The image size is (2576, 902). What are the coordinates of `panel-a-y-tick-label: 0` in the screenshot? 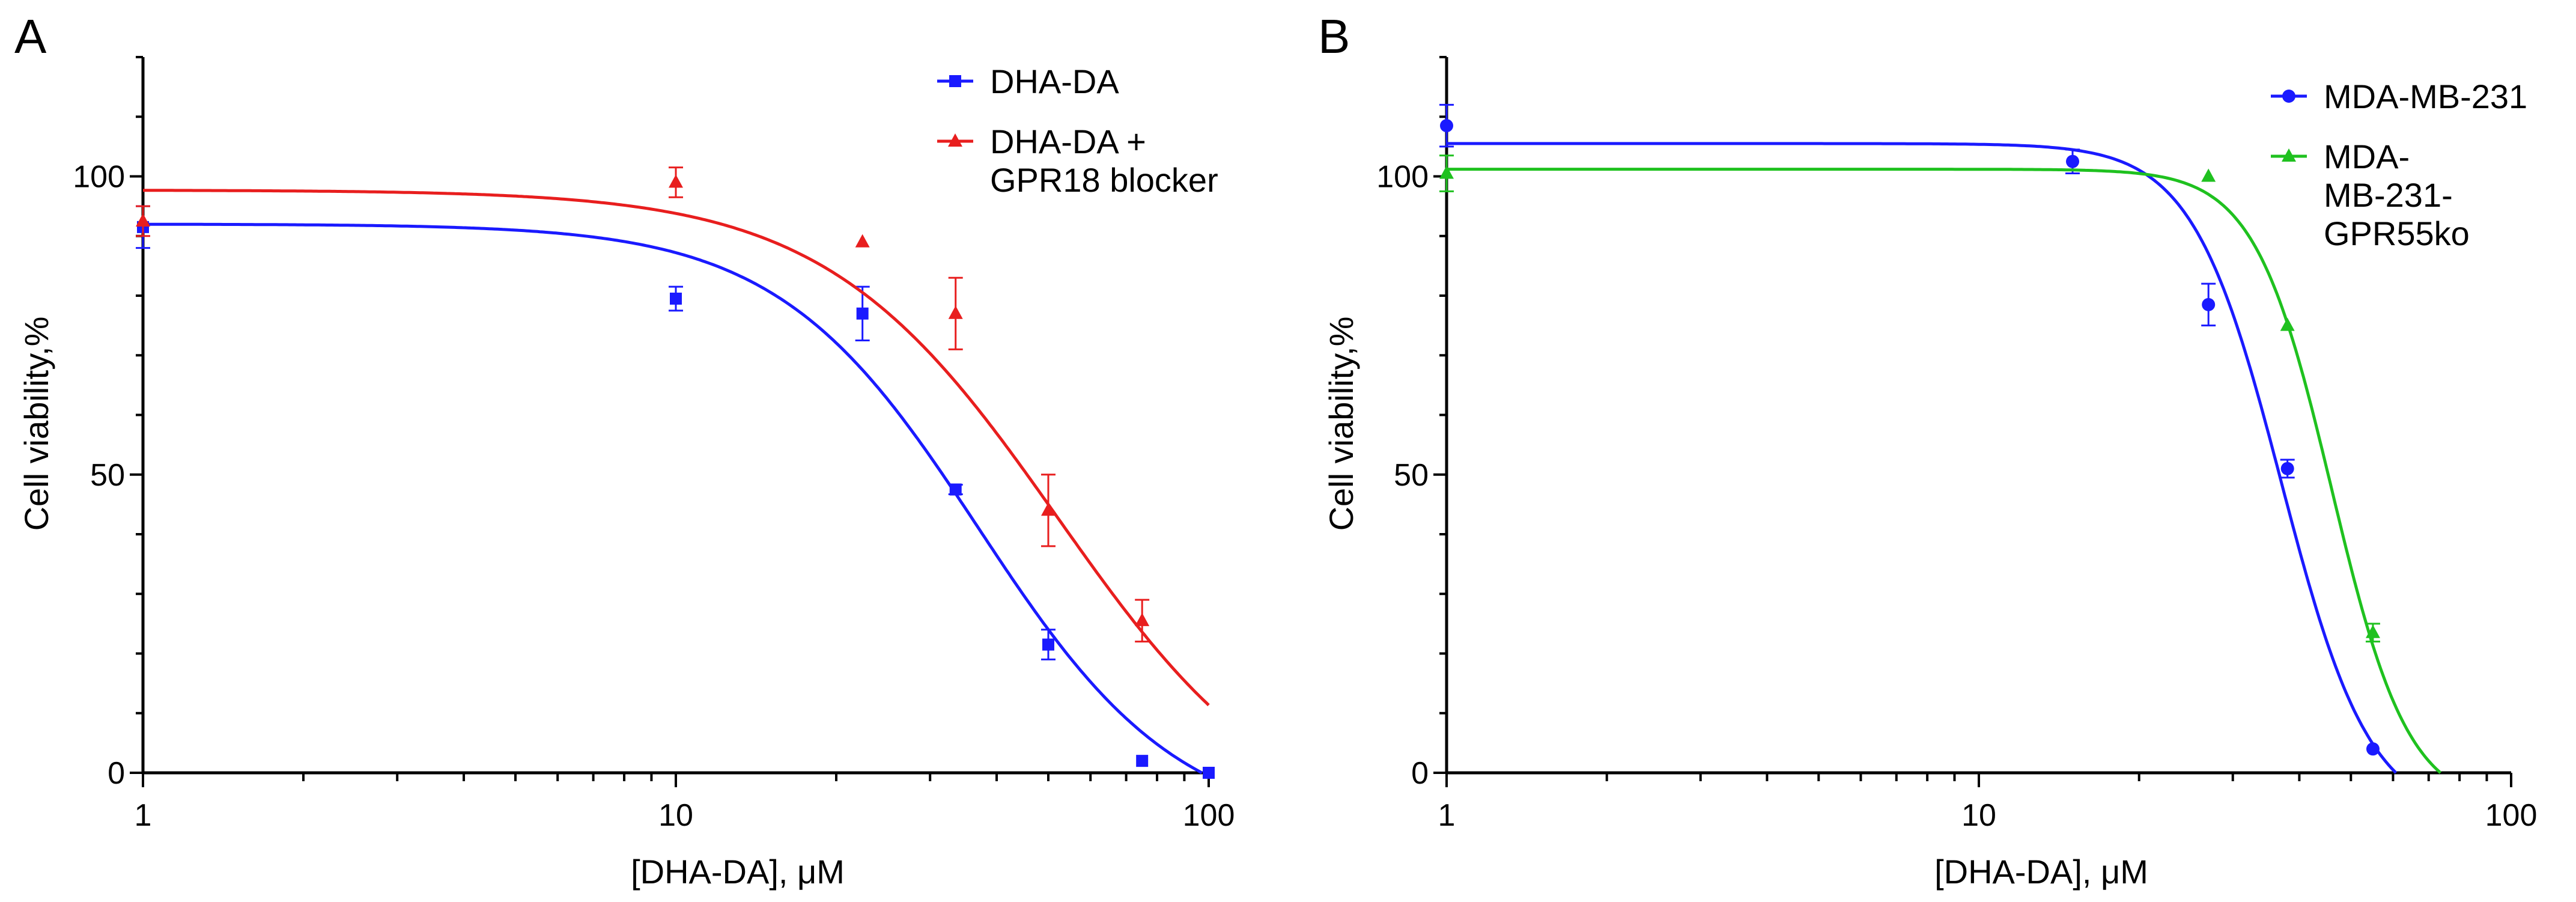 It's located at (117, 773).